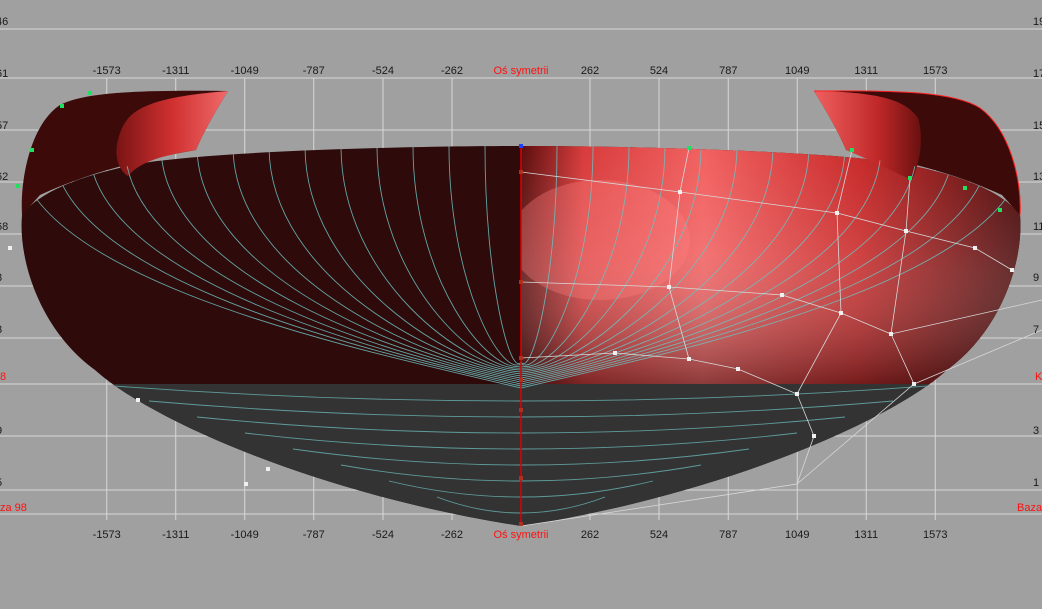  What do you see at coordinates (521, 535) in the screenshot?
I see `symmetry-label-bottom: Oś symetrii` at bounding box center [521, 535].